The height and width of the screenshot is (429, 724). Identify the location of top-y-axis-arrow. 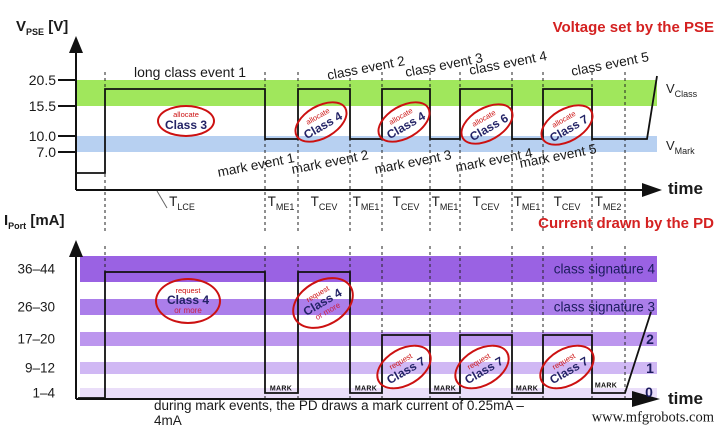
(76, 44).